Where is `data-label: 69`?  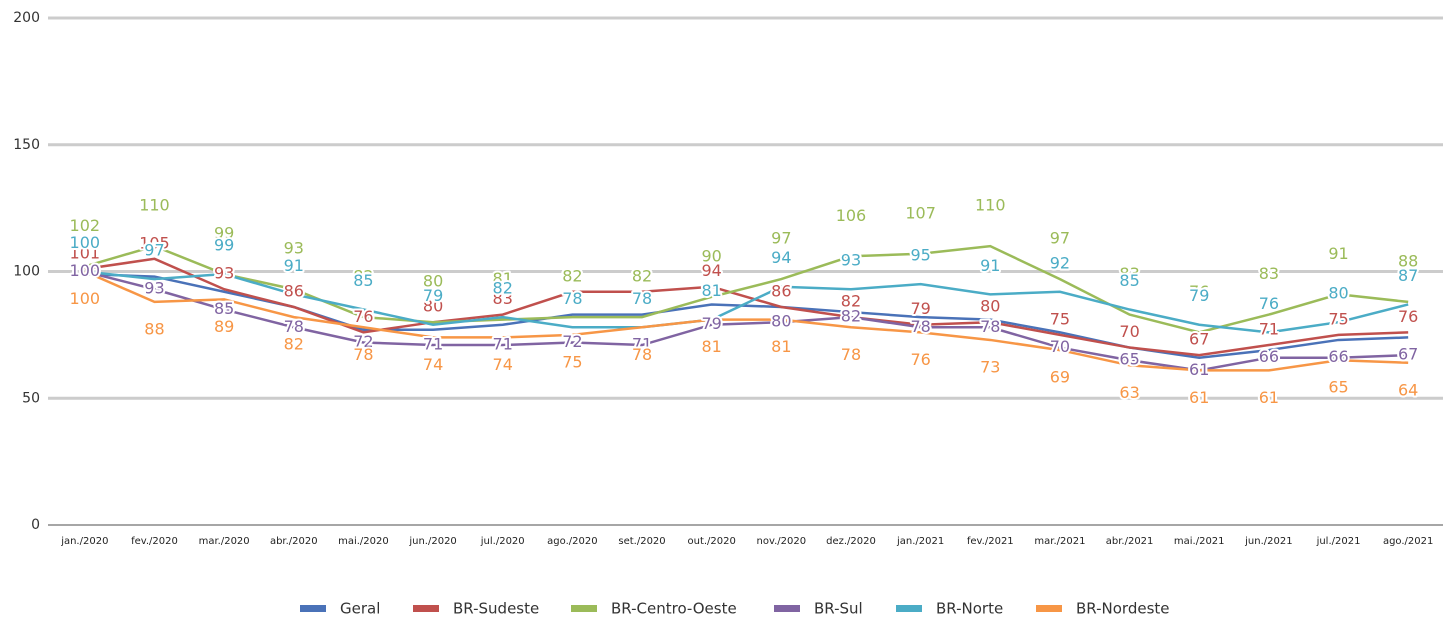
data-label: 69 is located at coordinates (1060, 377).